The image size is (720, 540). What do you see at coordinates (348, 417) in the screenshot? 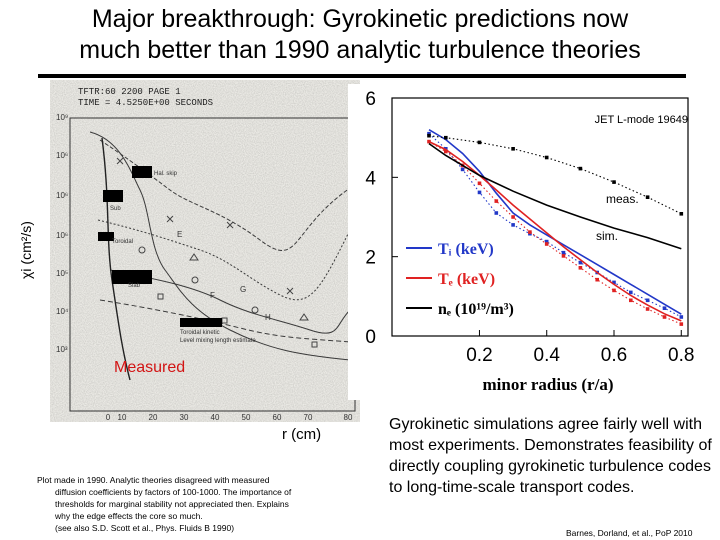
I see `legacy-x-tick: 80` at bounding box center [348, 417].